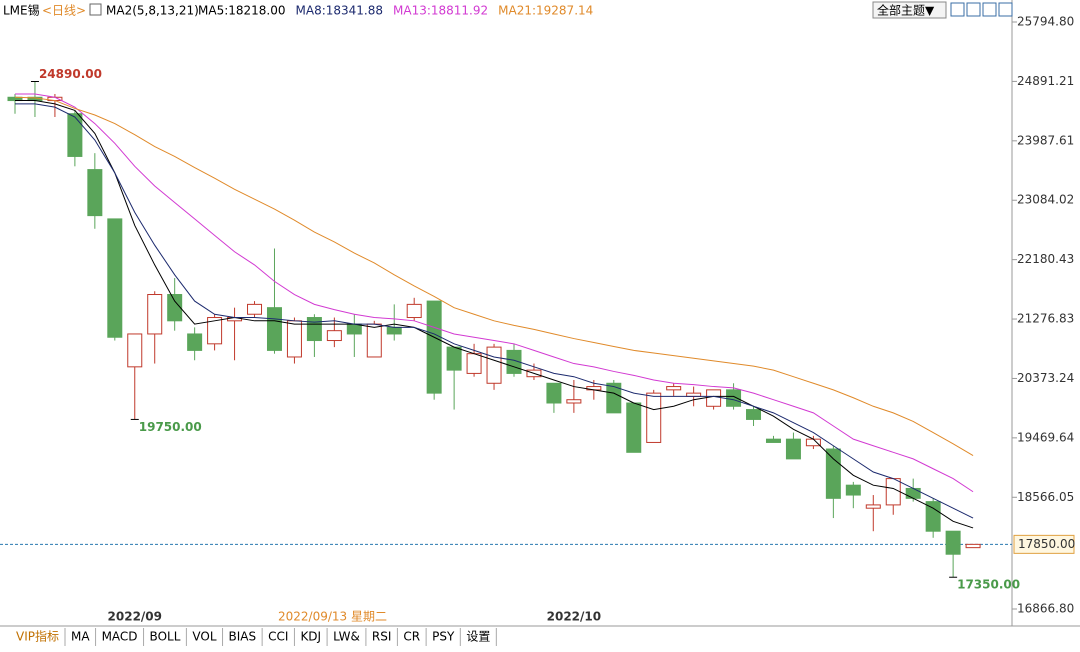 The image size is (1080, 652). Describe the element at coordinates (1045, 200) in the screenshot. I see `y-tick-label: 23084.02` at that location.